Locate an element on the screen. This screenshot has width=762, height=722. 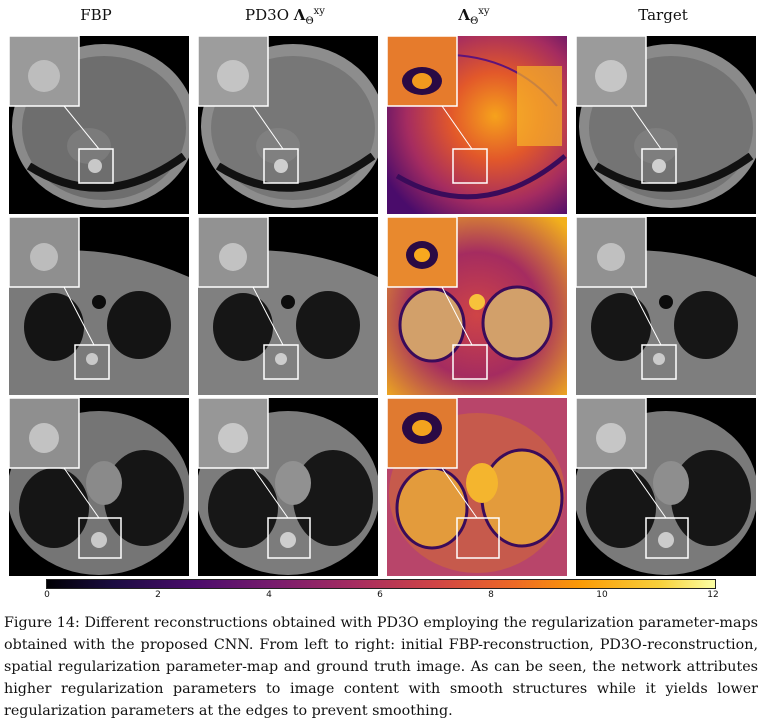
panel-r2-target is located at coordinates (666, 306).